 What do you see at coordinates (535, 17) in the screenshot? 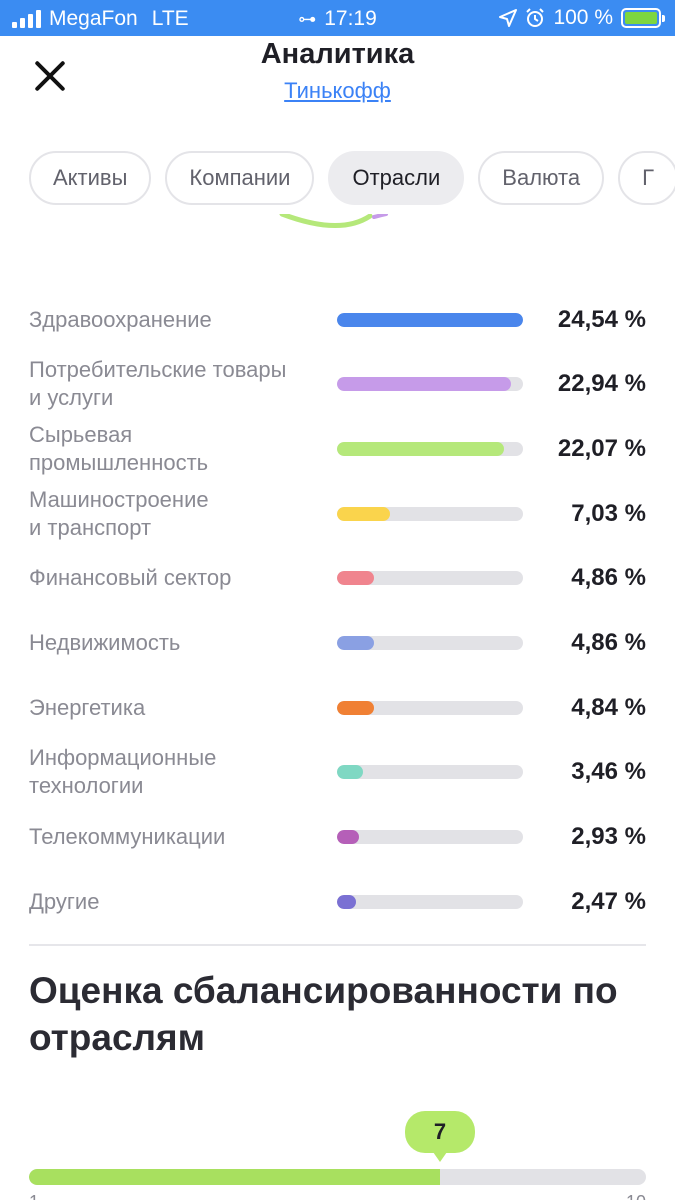
I see `alarm-icon` at bounding box center [535, 17].